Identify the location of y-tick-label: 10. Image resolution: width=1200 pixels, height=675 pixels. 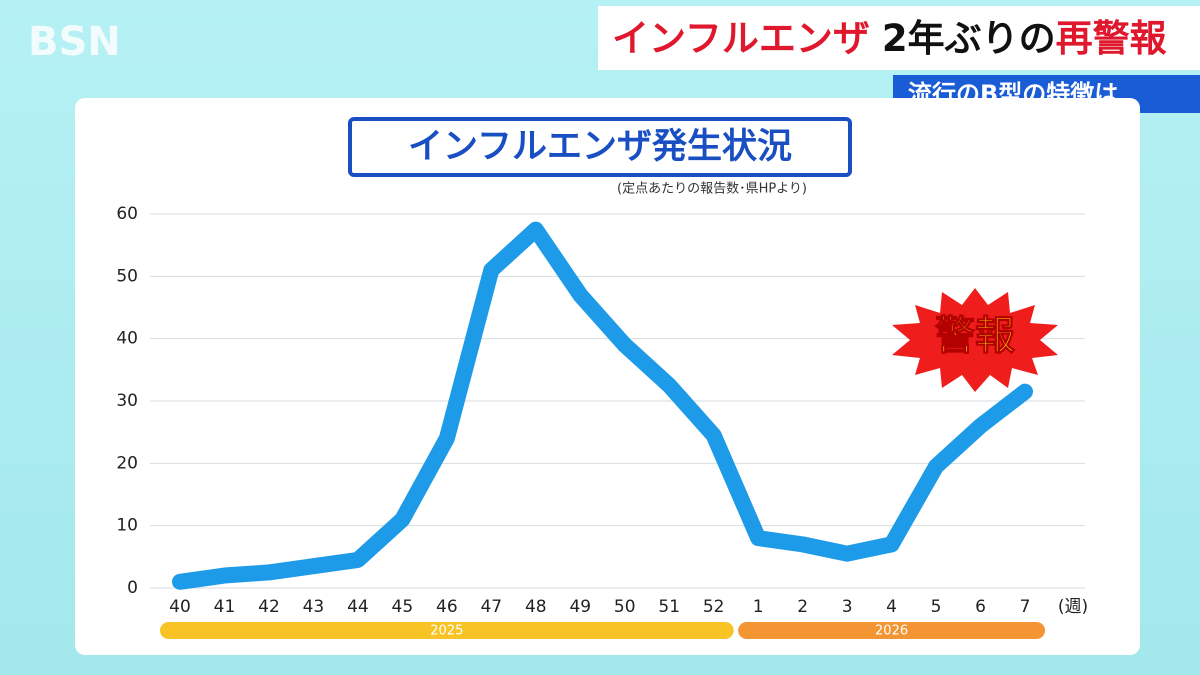
(127, 526).